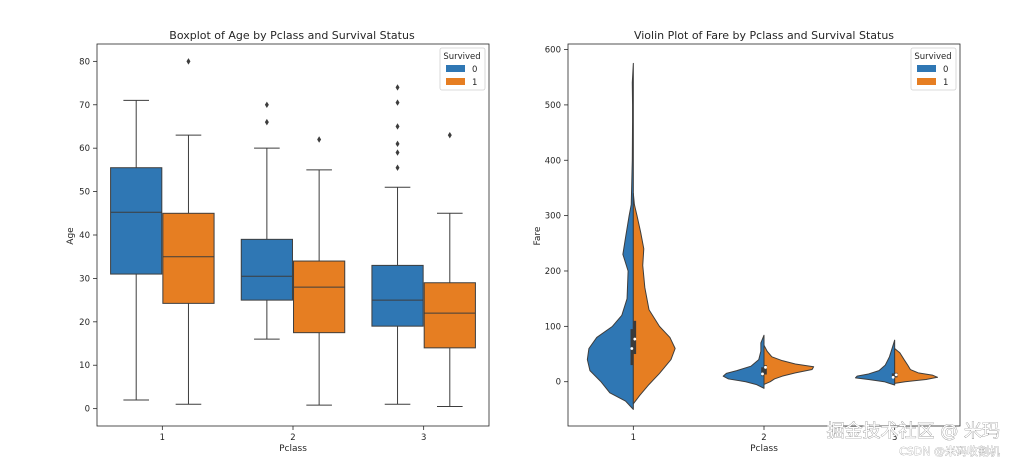  I want to click on boxplot-xlabel: Pclass, so click(293, 449).